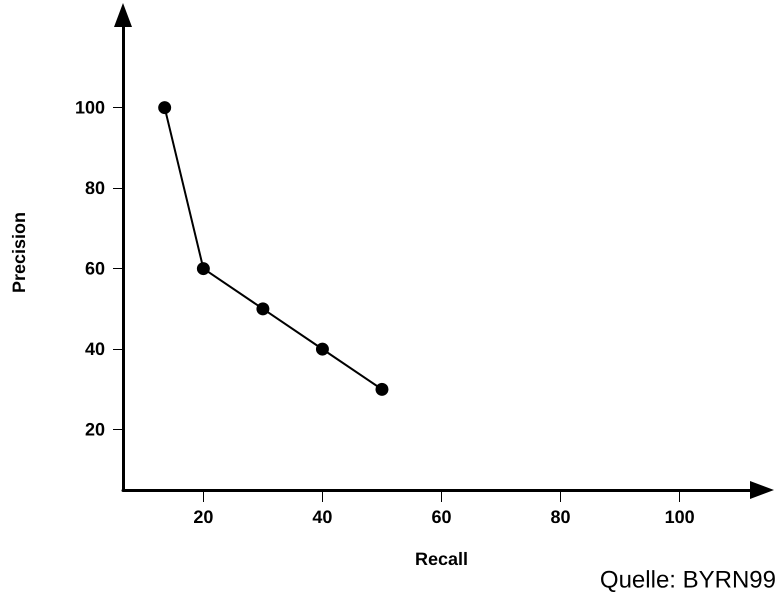 The height and width of the screenshot is (602, 784). Describe the element at coordinates (322, 517) in the screenshot. I see `x-tick-label: 40` at that location.